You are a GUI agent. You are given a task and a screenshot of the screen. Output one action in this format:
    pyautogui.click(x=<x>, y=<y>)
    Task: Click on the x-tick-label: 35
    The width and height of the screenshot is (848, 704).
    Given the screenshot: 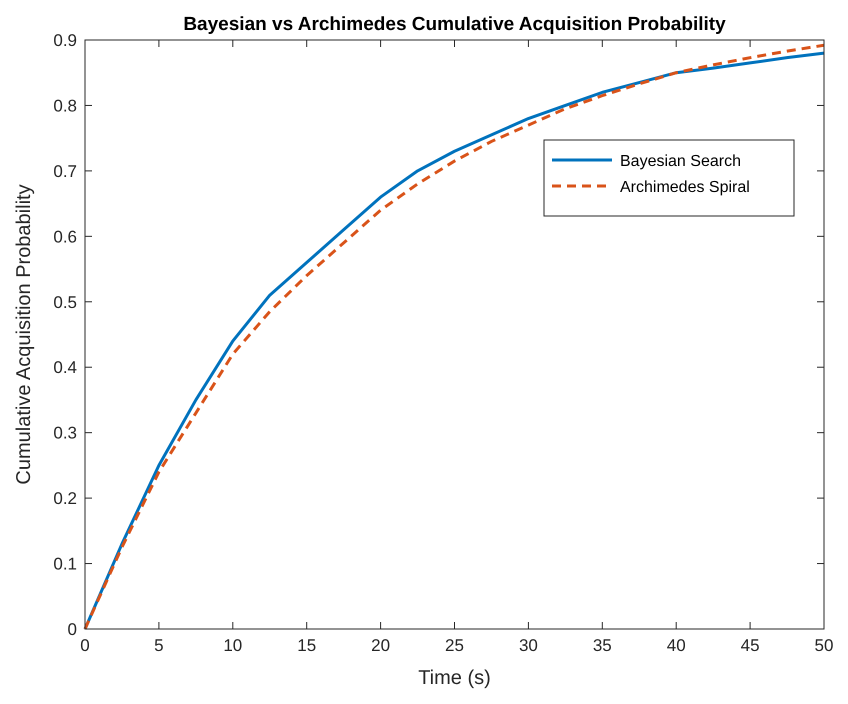 What is the action you would take?
    pyautogui.click(x=602, y=645)
    